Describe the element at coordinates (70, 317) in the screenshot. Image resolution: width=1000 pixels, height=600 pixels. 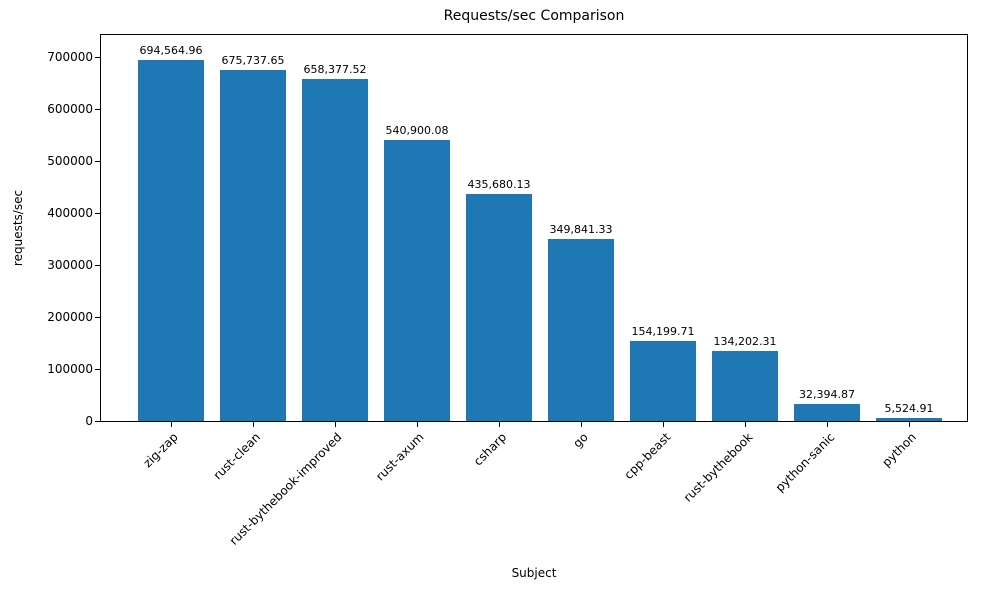
I see `y-tick-label: 200000` at that location.